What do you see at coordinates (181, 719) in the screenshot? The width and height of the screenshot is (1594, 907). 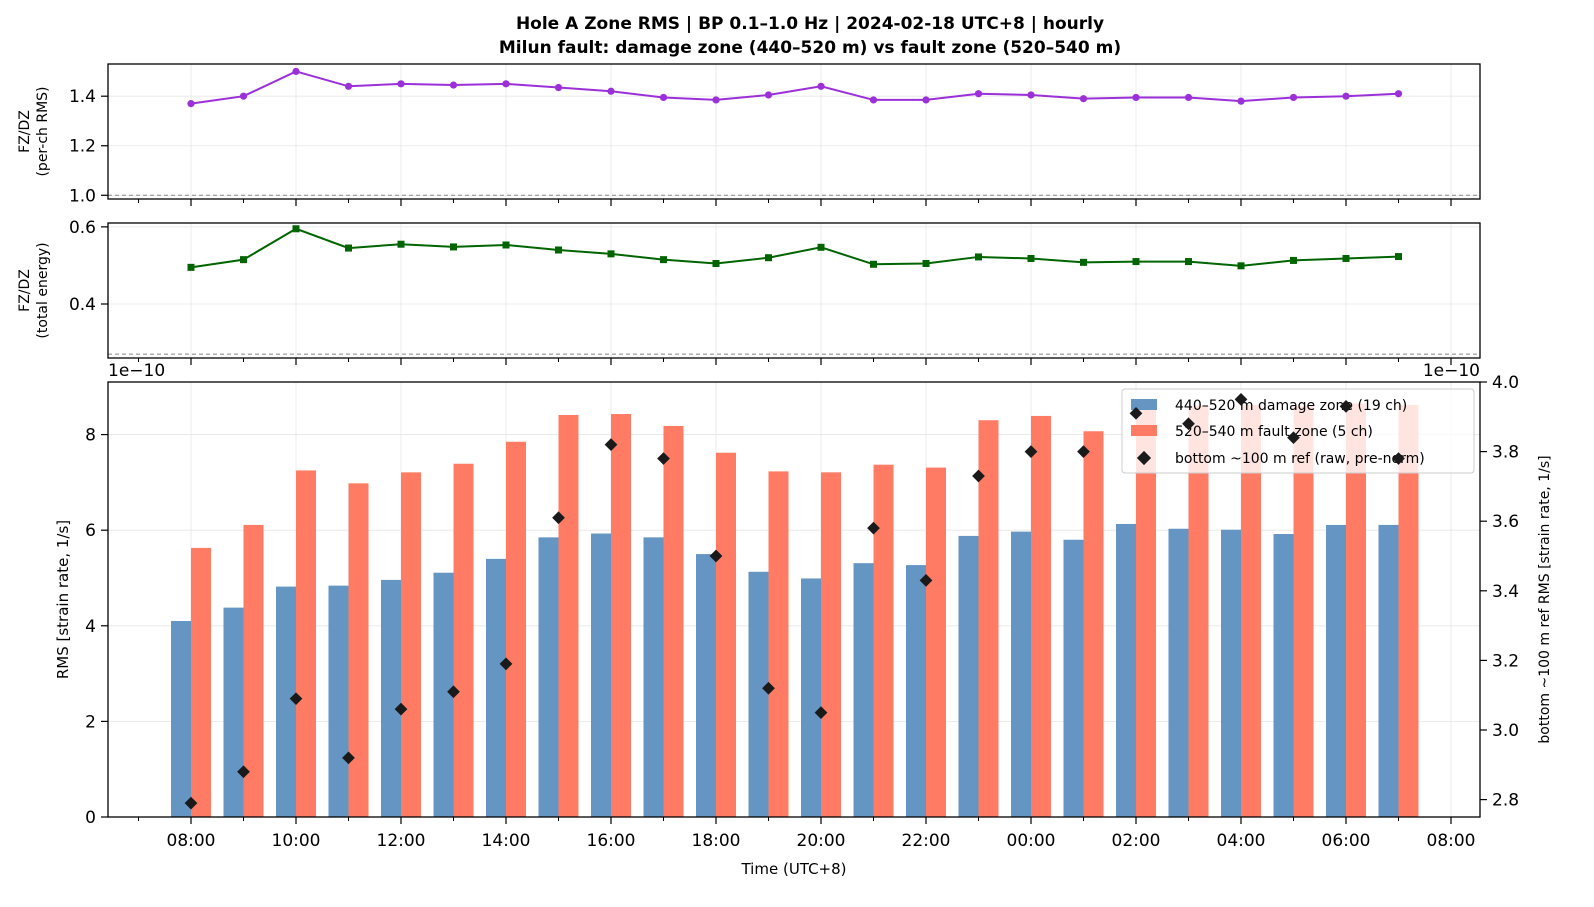 I see `damage-zone-bar-08:00` at bounding box center [181, 719].